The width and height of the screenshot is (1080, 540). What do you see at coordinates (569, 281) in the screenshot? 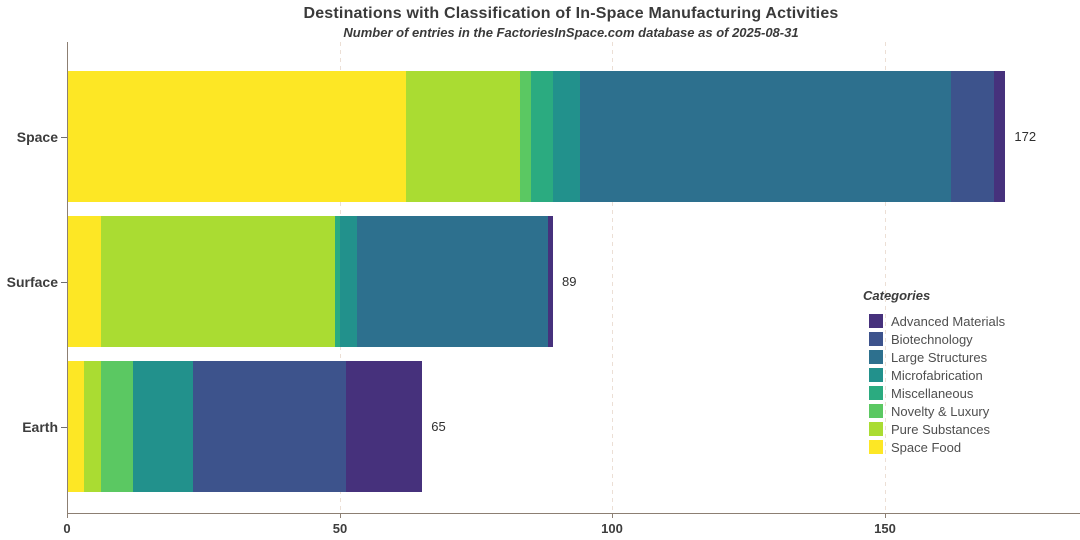
I see `bar-value-label-surface: 89` at bounding box center [569, 281].